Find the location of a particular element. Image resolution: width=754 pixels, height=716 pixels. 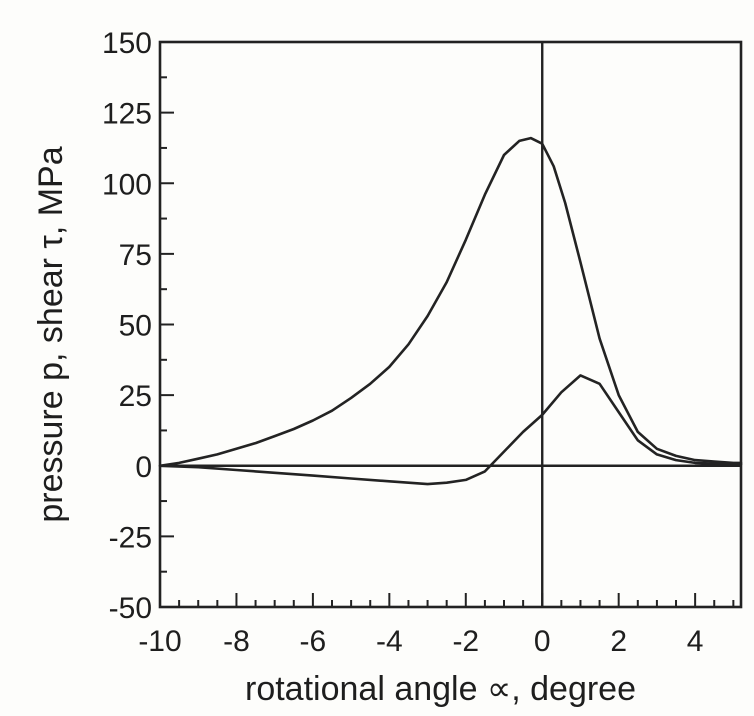

x-tick-label: -10 is located at coordinates (159, 641).